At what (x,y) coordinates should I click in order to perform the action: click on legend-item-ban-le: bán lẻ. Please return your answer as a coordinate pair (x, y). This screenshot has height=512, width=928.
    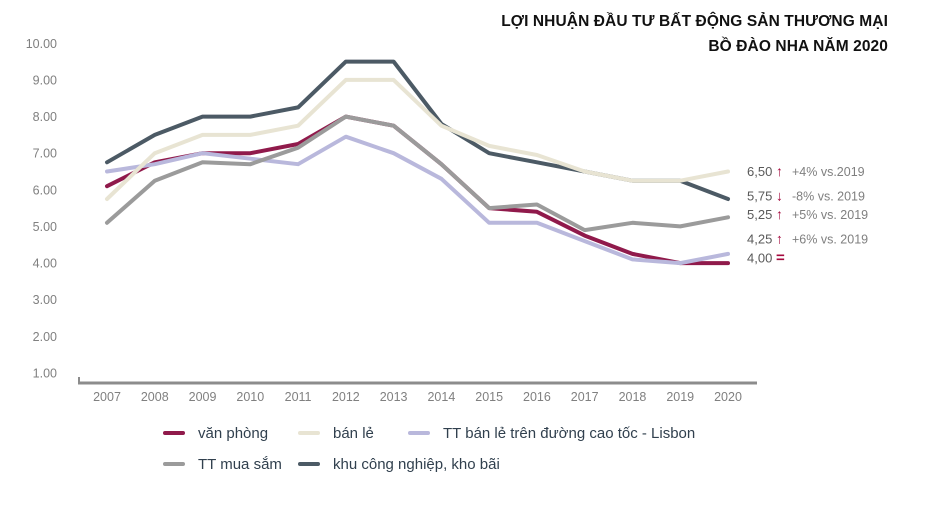
    Looking at the image, I should click on (336, 433).